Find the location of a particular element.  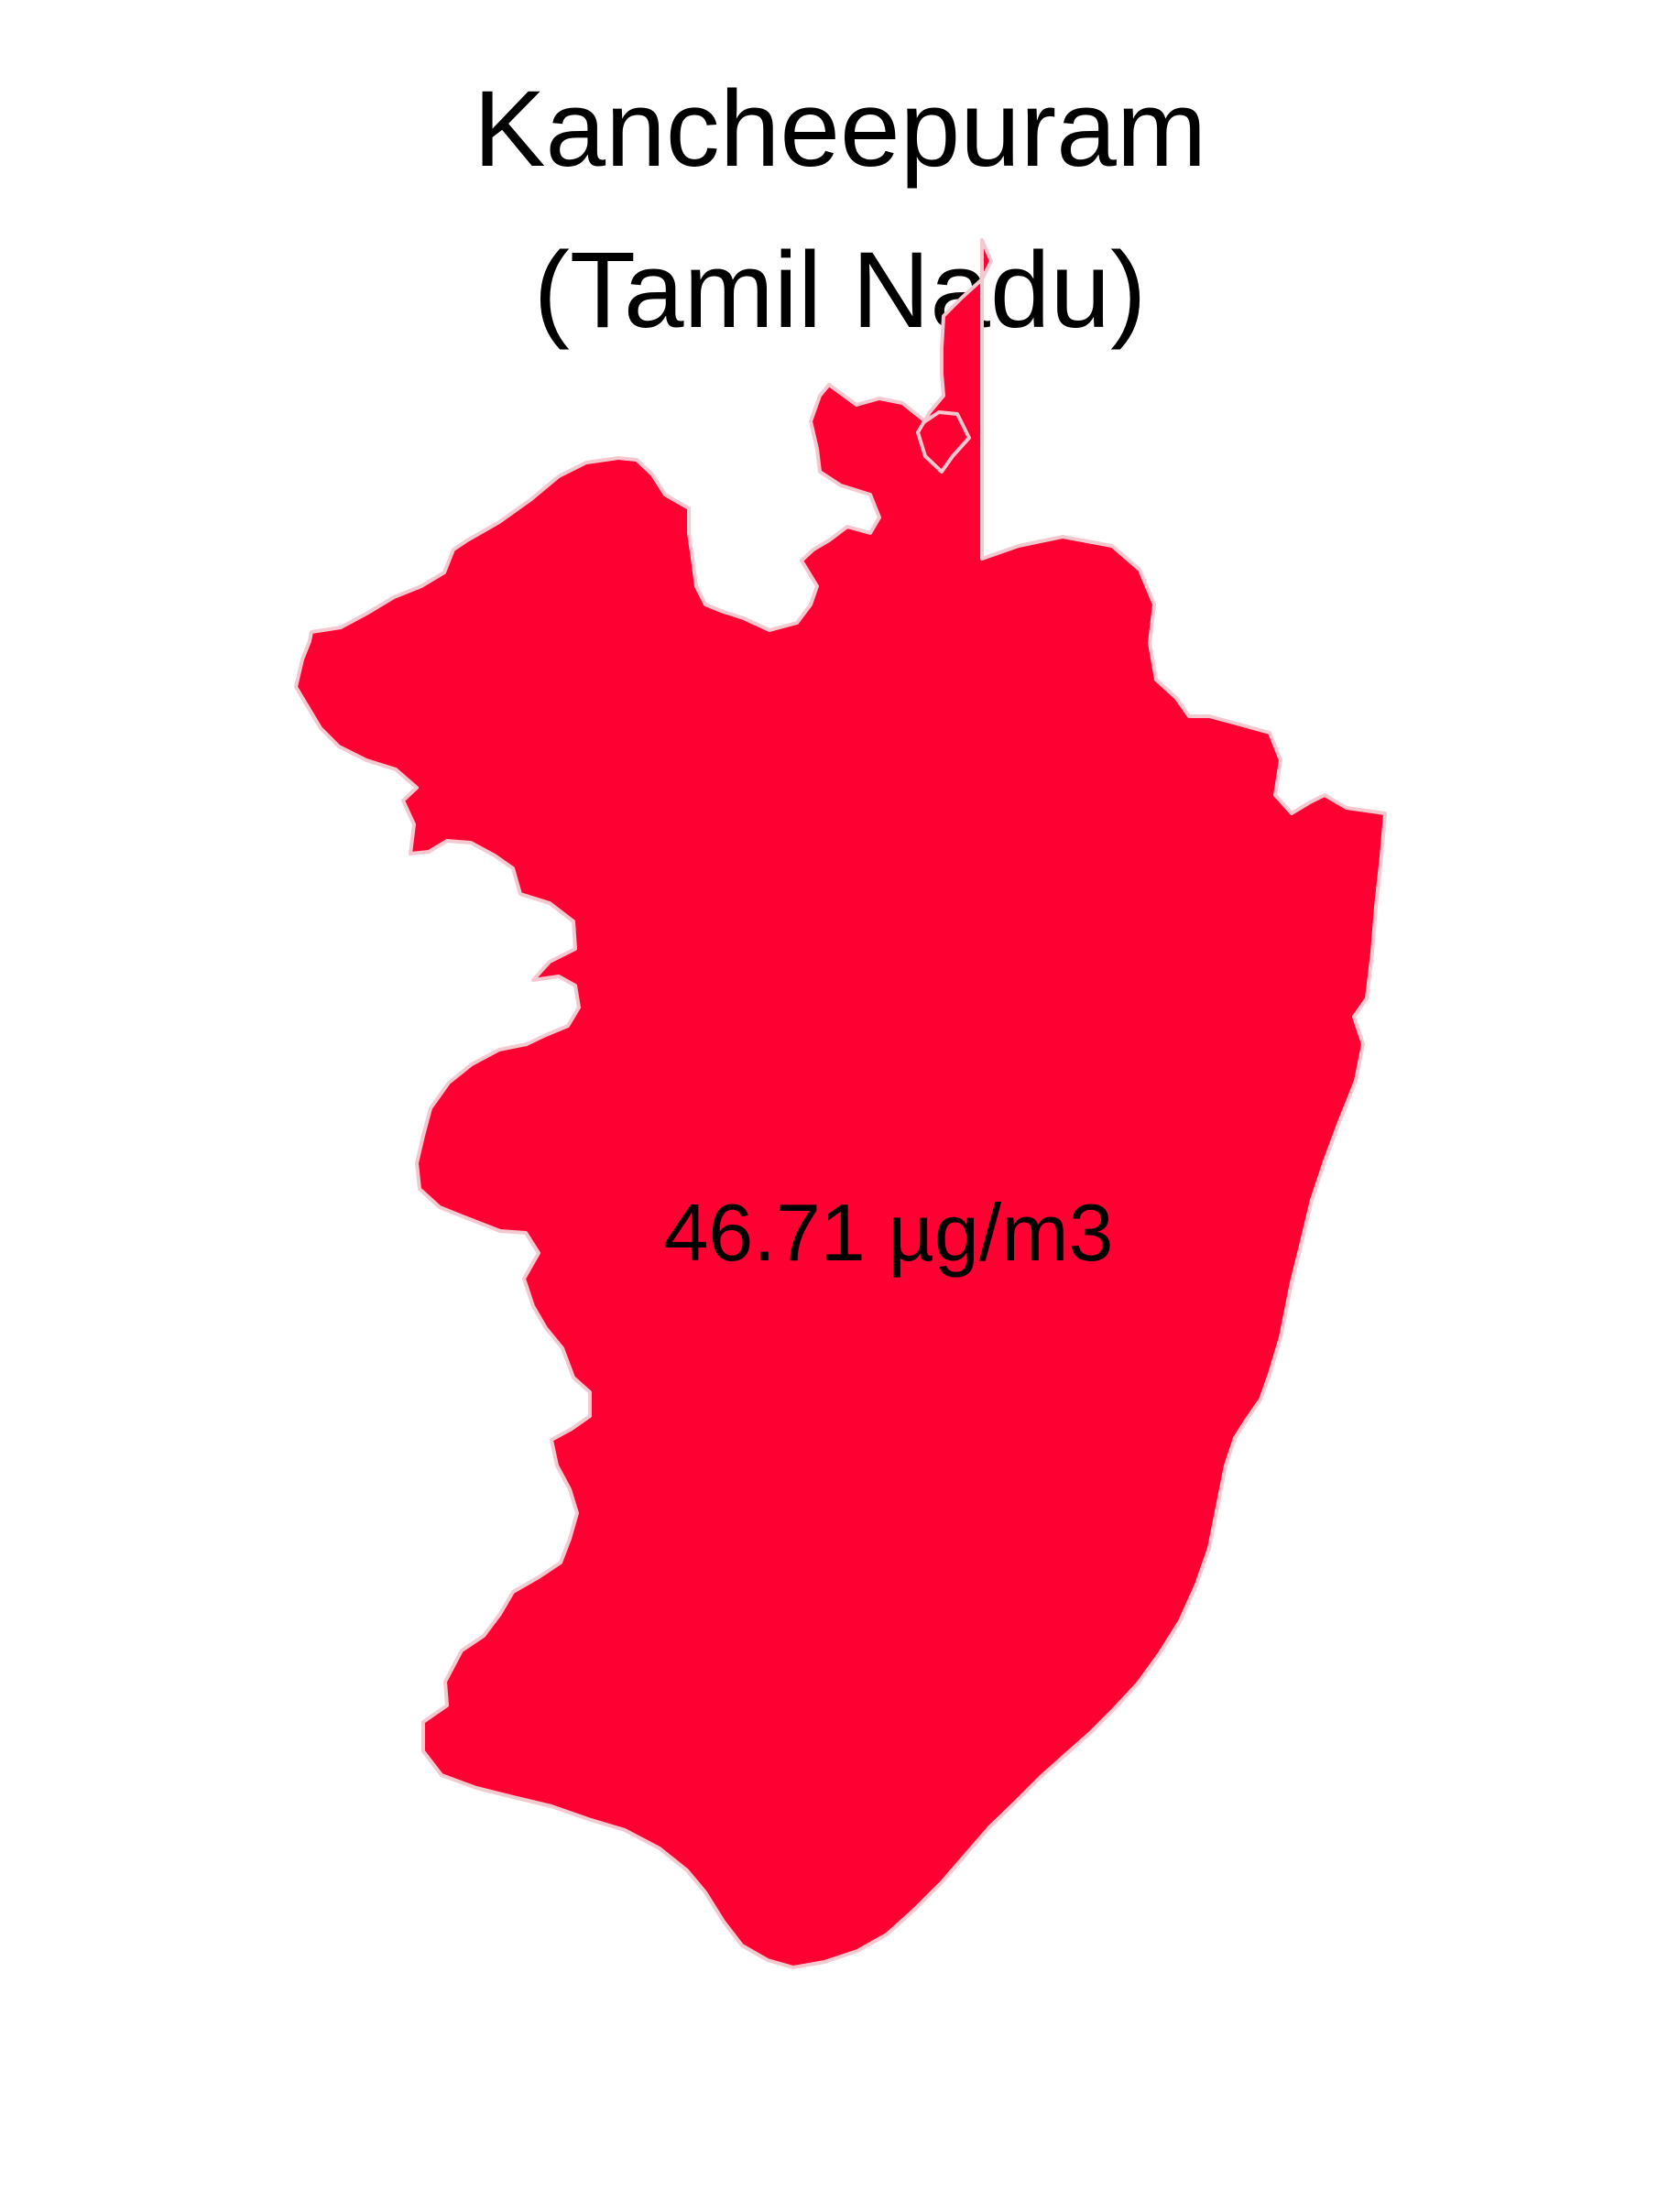

pollution-value-label: 46.71 µg/m3 is located at coordinates (888, 1232).